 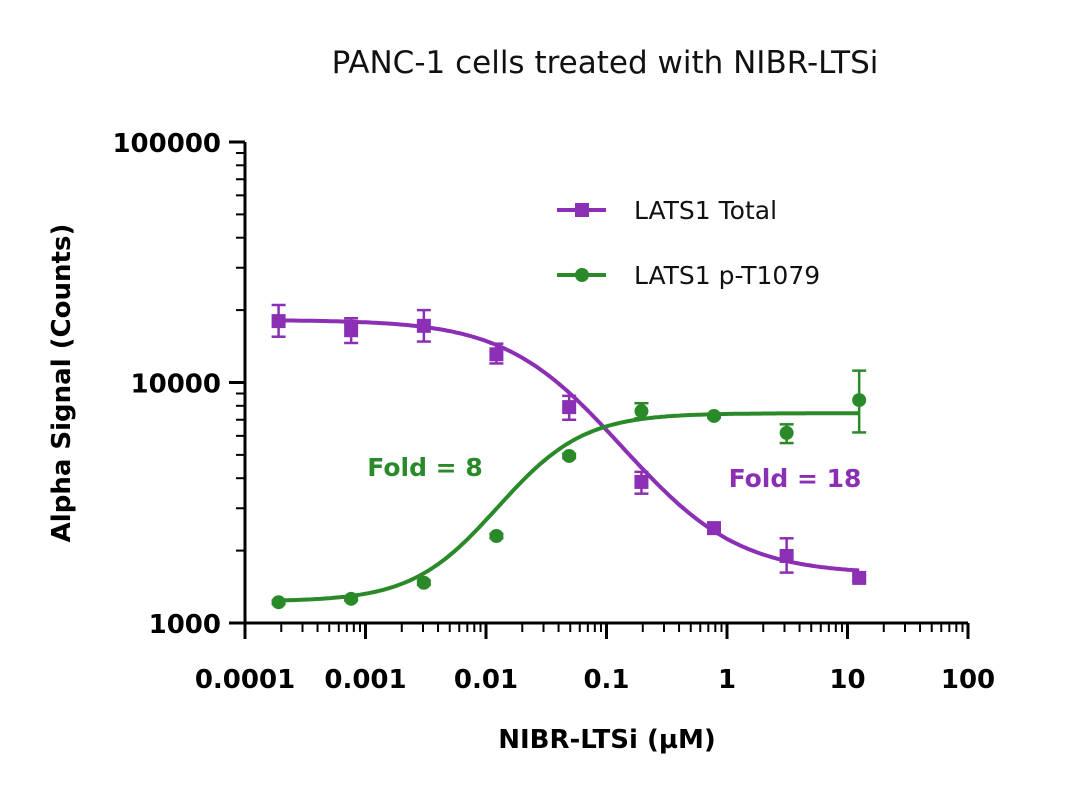 What do you see at coordinates (605, 63) in the screenshot?
I see `chart-title: PANC-1 cells treated with NIBR-LTSi` at bounding box center [605, 63].